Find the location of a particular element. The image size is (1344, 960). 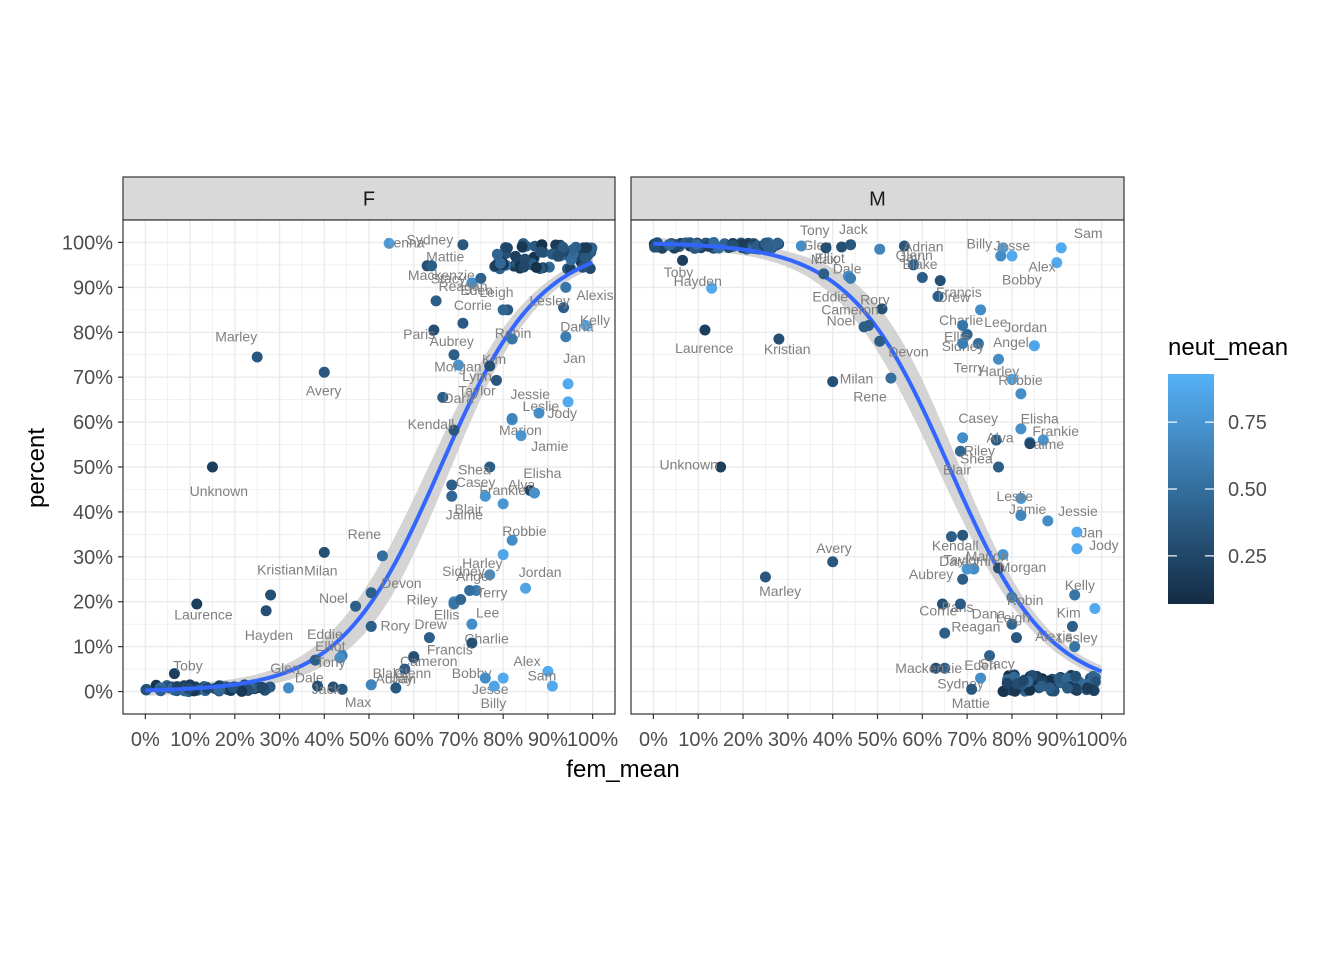

data-point-blair is located at coordinates (452, 496).